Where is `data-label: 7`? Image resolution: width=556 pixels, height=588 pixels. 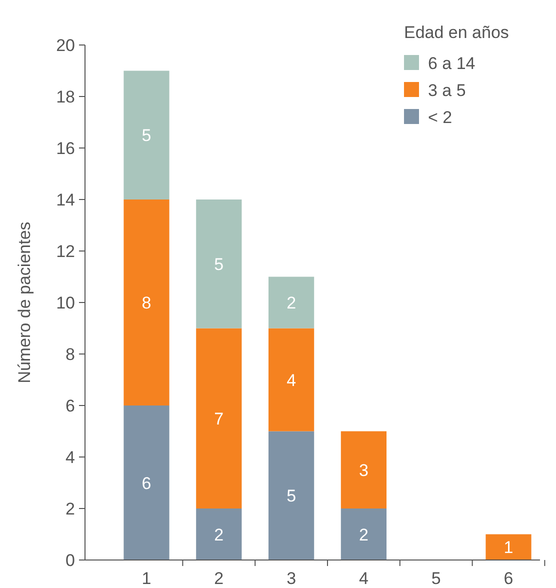
data-label: 7 is located at coordinates (219, 418).